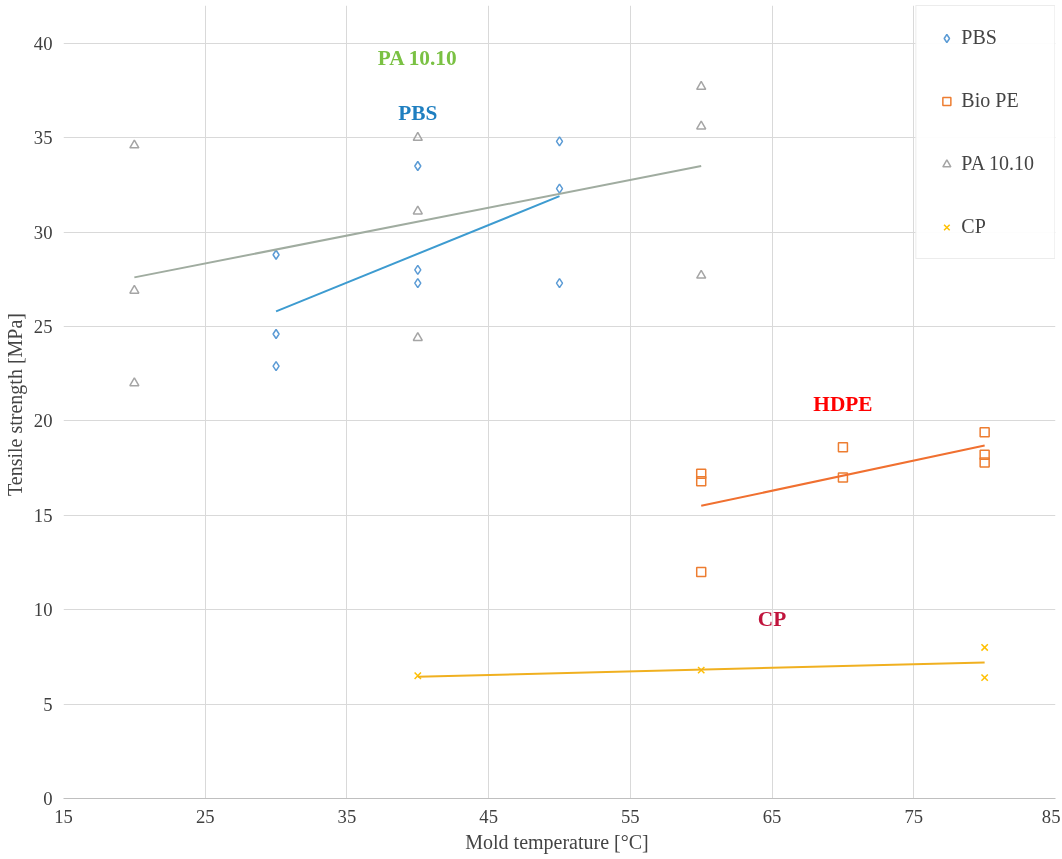 This screenshot has height=859, width=1062. Describe the element at coordinates (43, 43) in the screenshot. I see `y-tick-label: 40` at that location.